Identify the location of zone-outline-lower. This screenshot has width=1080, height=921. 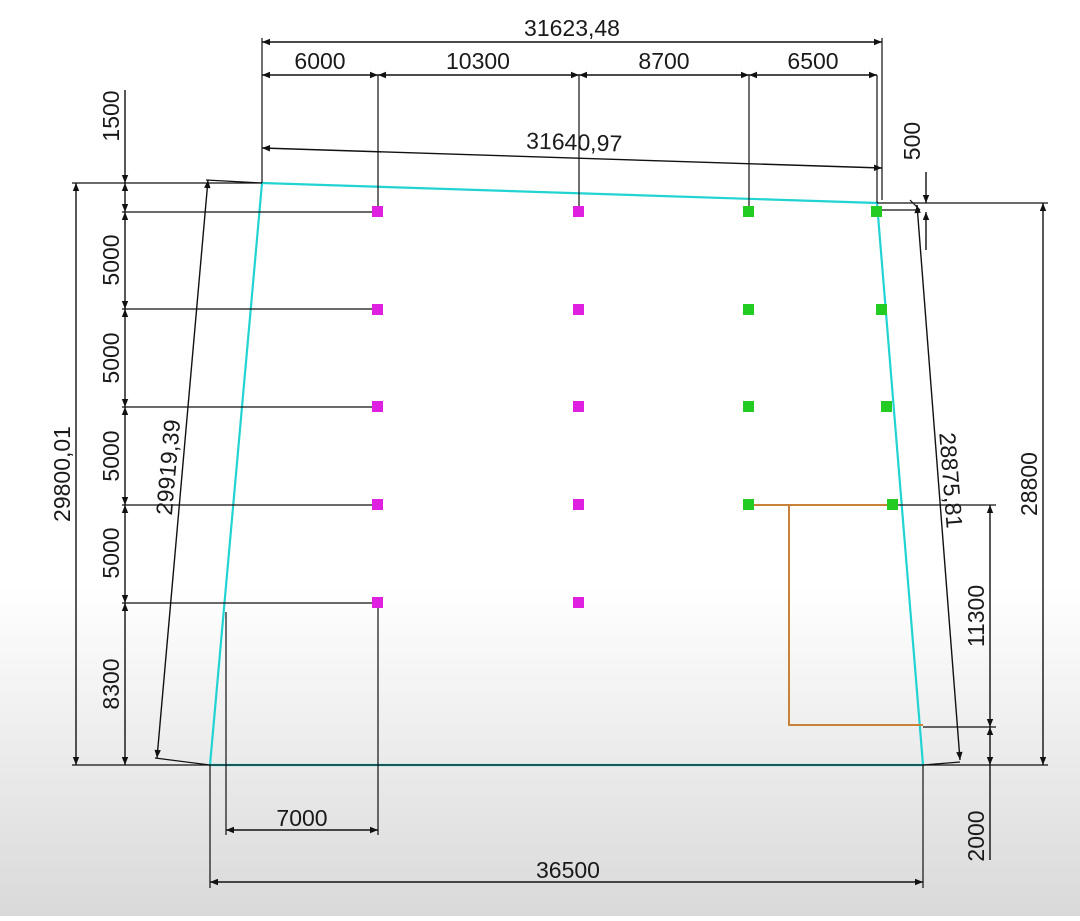
(855, 615).